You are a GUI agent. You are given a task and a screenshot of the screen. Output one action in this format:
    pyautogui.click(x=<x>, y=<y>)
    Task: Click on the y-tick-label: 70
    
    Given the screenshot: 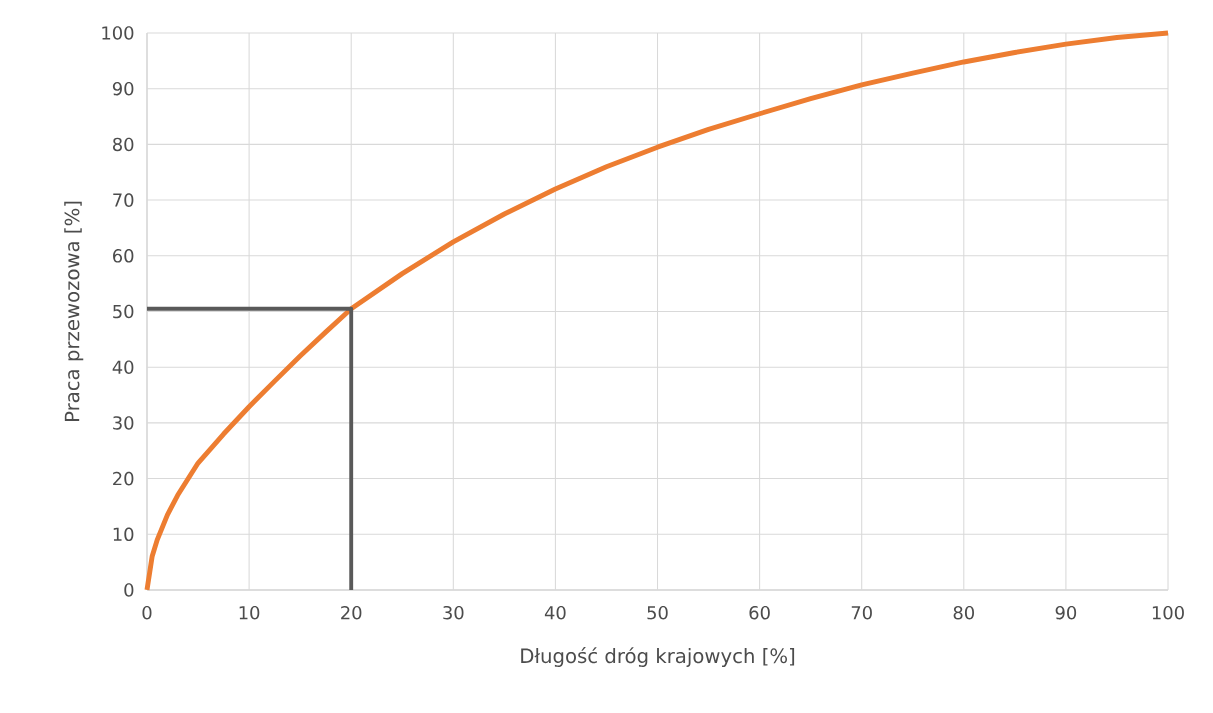 What is the action you would take?
    pyautogui.click(x=123, y=200)
    